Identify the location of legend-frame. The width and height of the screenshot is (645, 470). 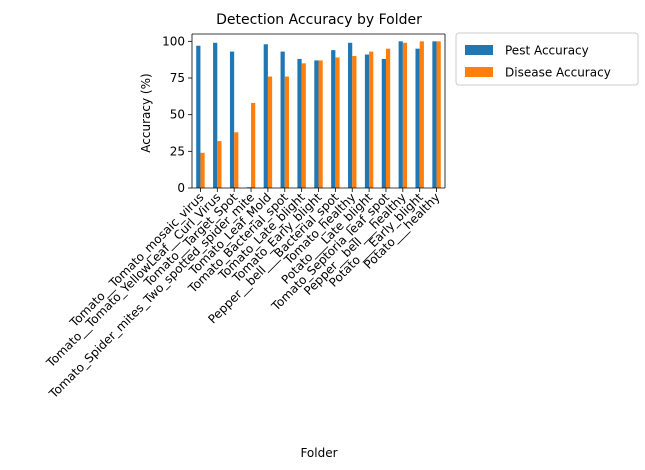
(547, 59).